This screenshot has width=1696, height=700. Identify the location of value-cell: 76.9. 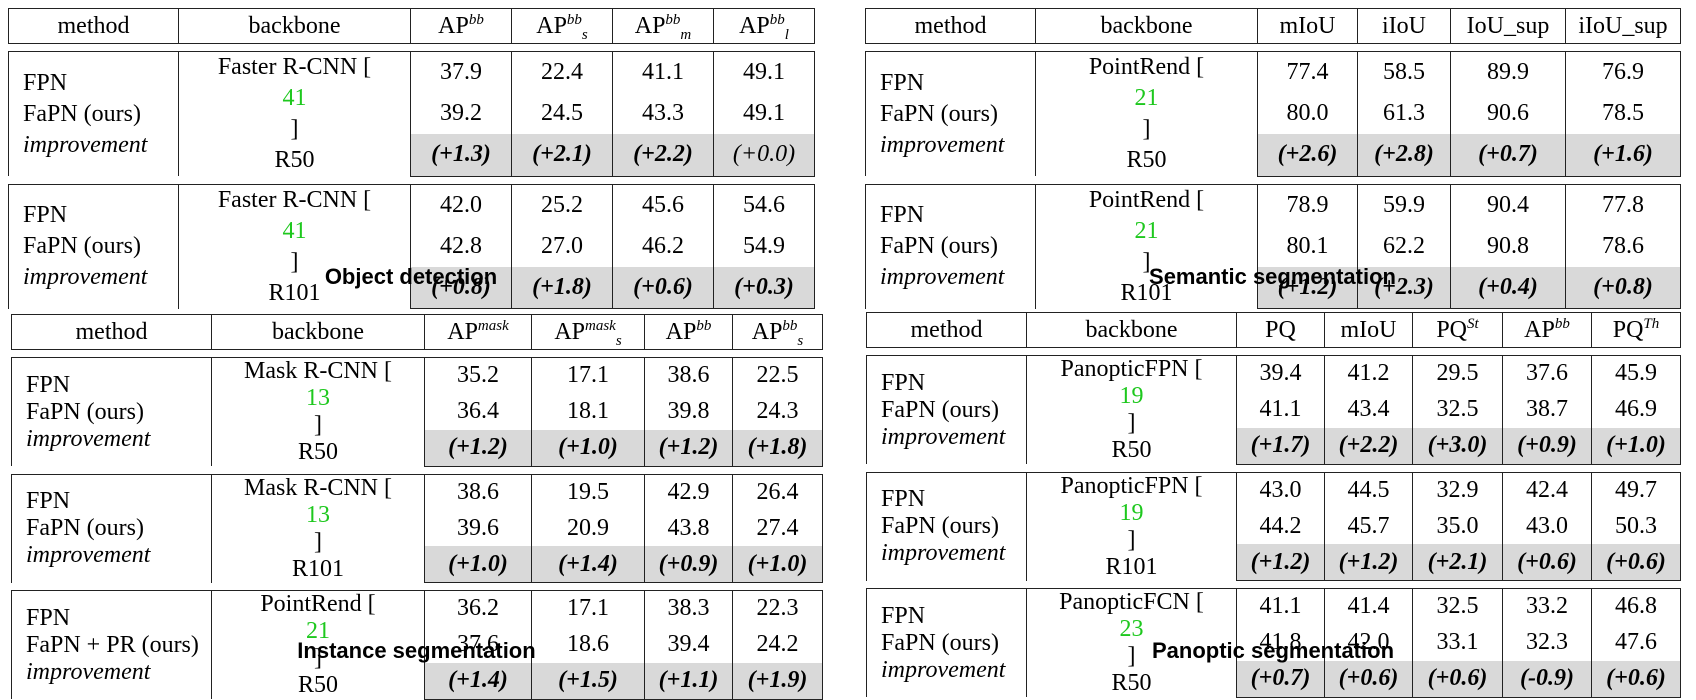
(1623, 72).